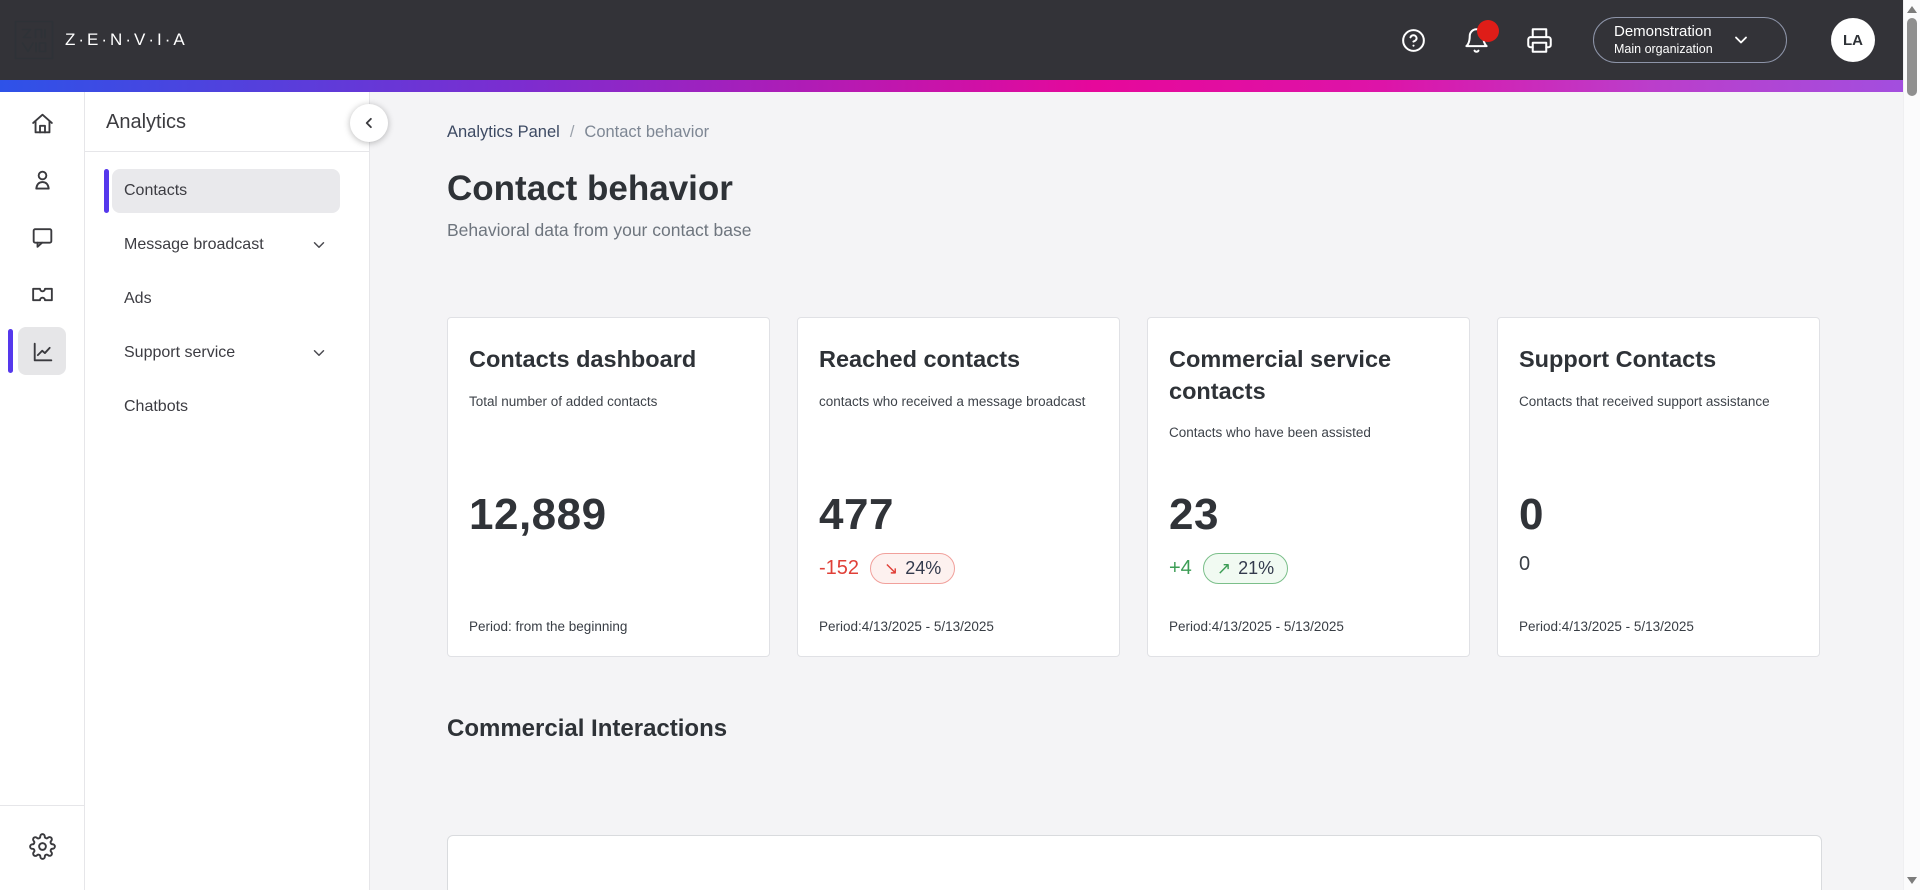 The image size is (1920, 890). I want to click on sidebar-title: Analytics, so click(146, 122).